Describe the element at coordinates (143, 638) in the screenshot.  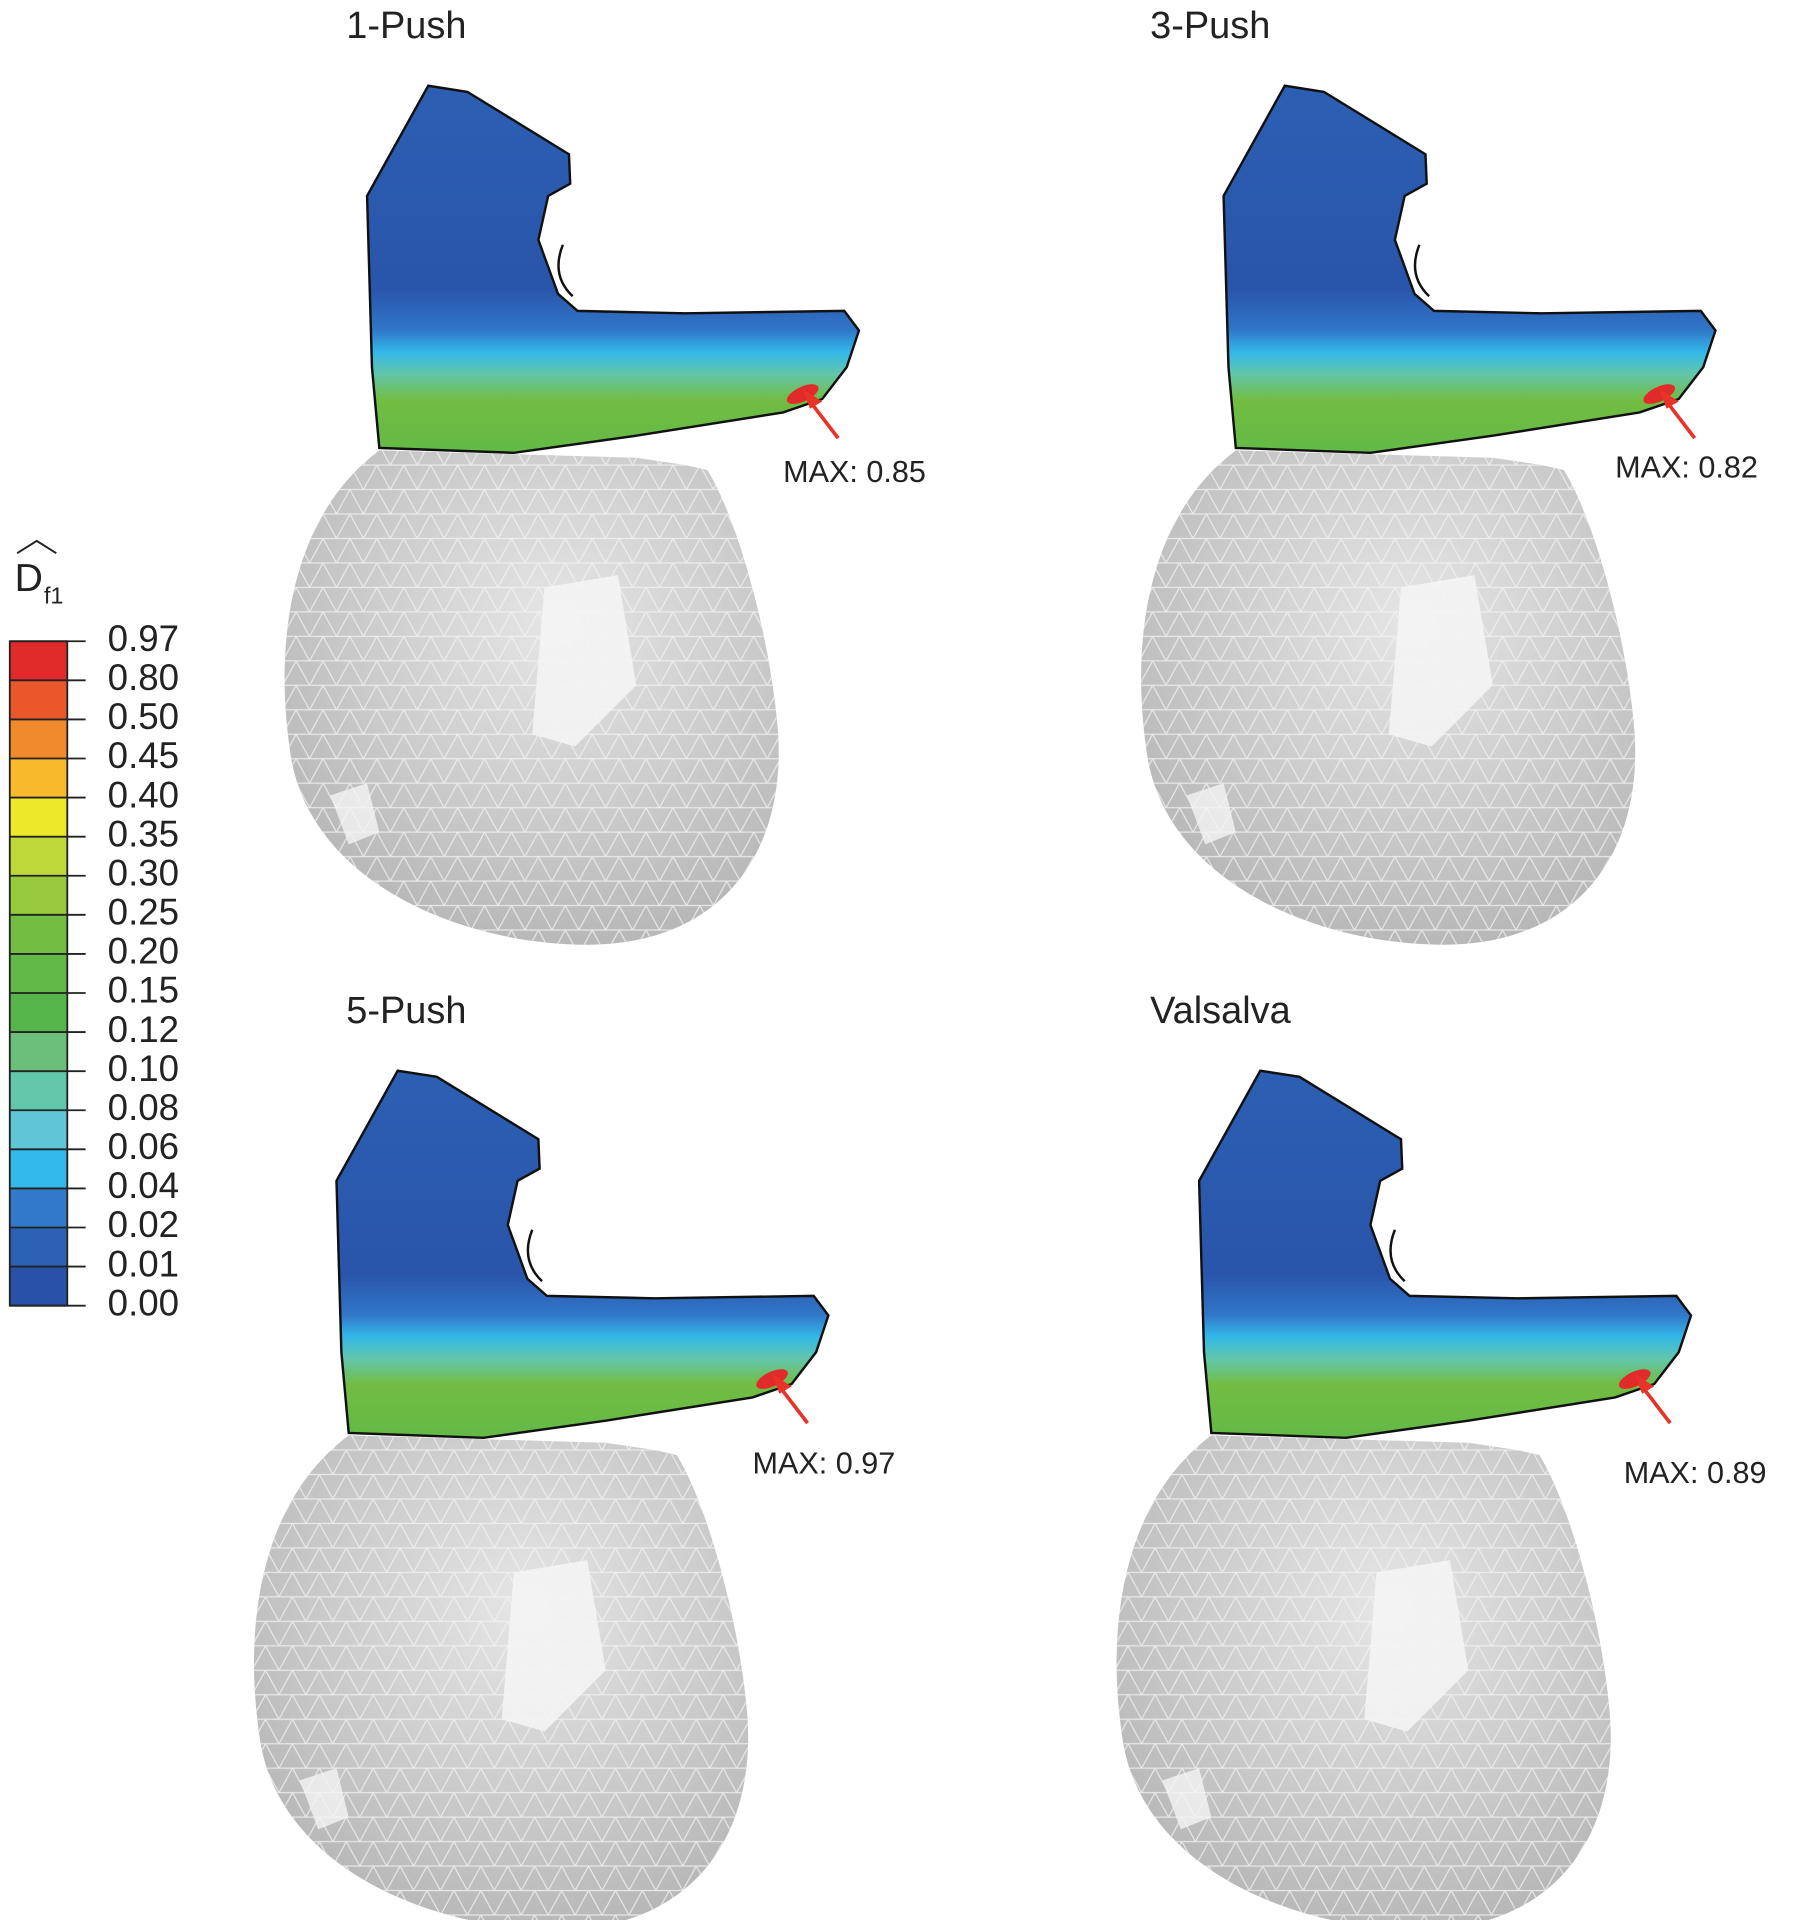
I see `colorbar-label: 0.97` at that location.